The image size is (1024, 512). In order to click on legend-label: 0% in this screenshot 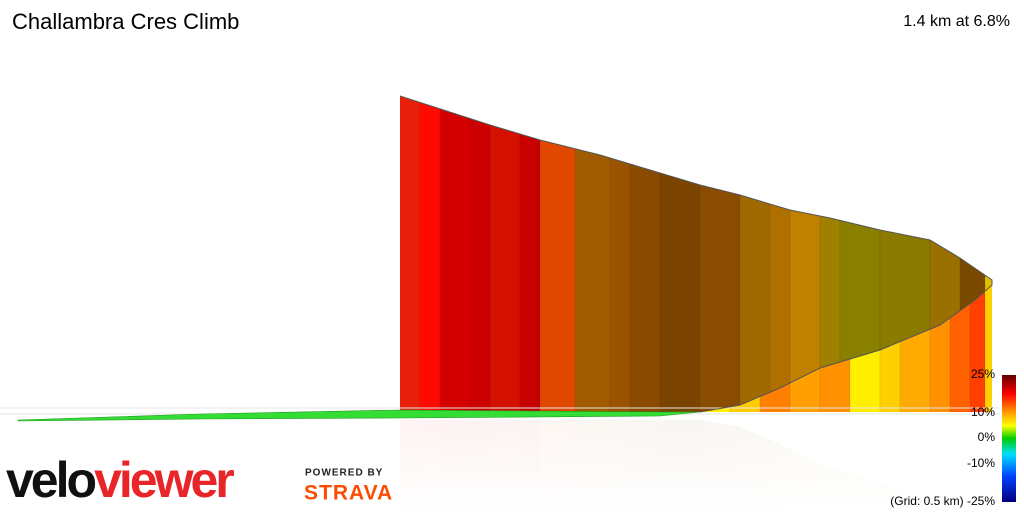, I will do `click(987, 437)`.